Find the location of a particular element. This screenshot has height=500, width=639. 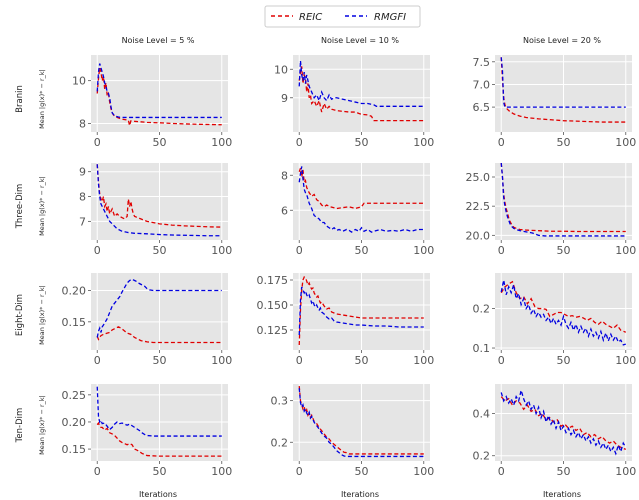

y-tick-label: 0.4 is located at coordinates (482, 414).